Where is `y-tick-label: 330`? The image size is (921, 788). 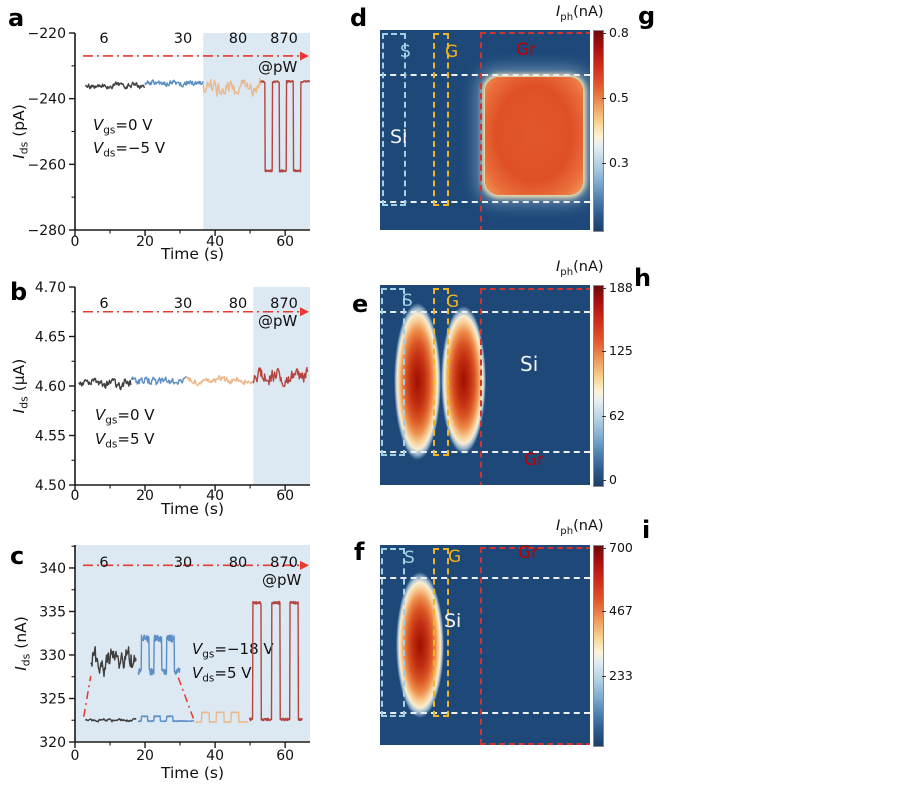
y-tick-label: 330 is located at coordinates (52, 656).